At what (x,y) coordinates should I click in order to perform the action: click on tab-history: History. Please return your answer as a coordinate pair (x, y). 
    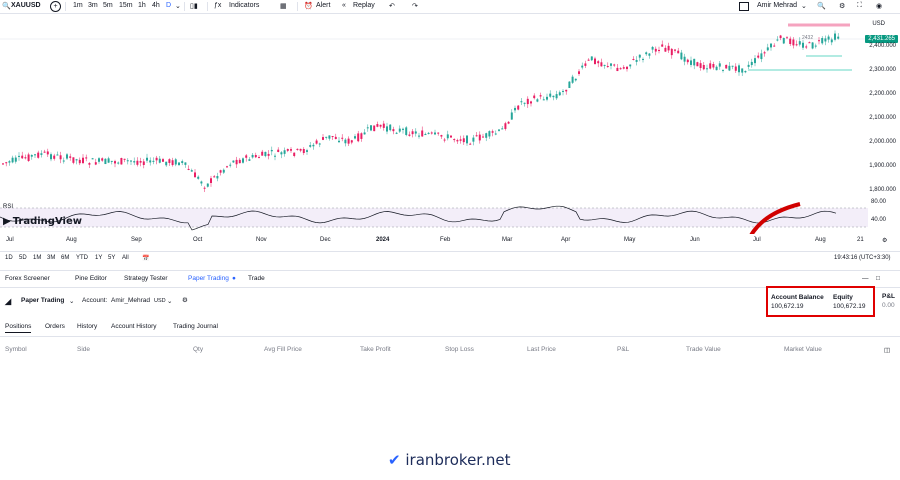
    Looking at the image, I should click on (87, 326).